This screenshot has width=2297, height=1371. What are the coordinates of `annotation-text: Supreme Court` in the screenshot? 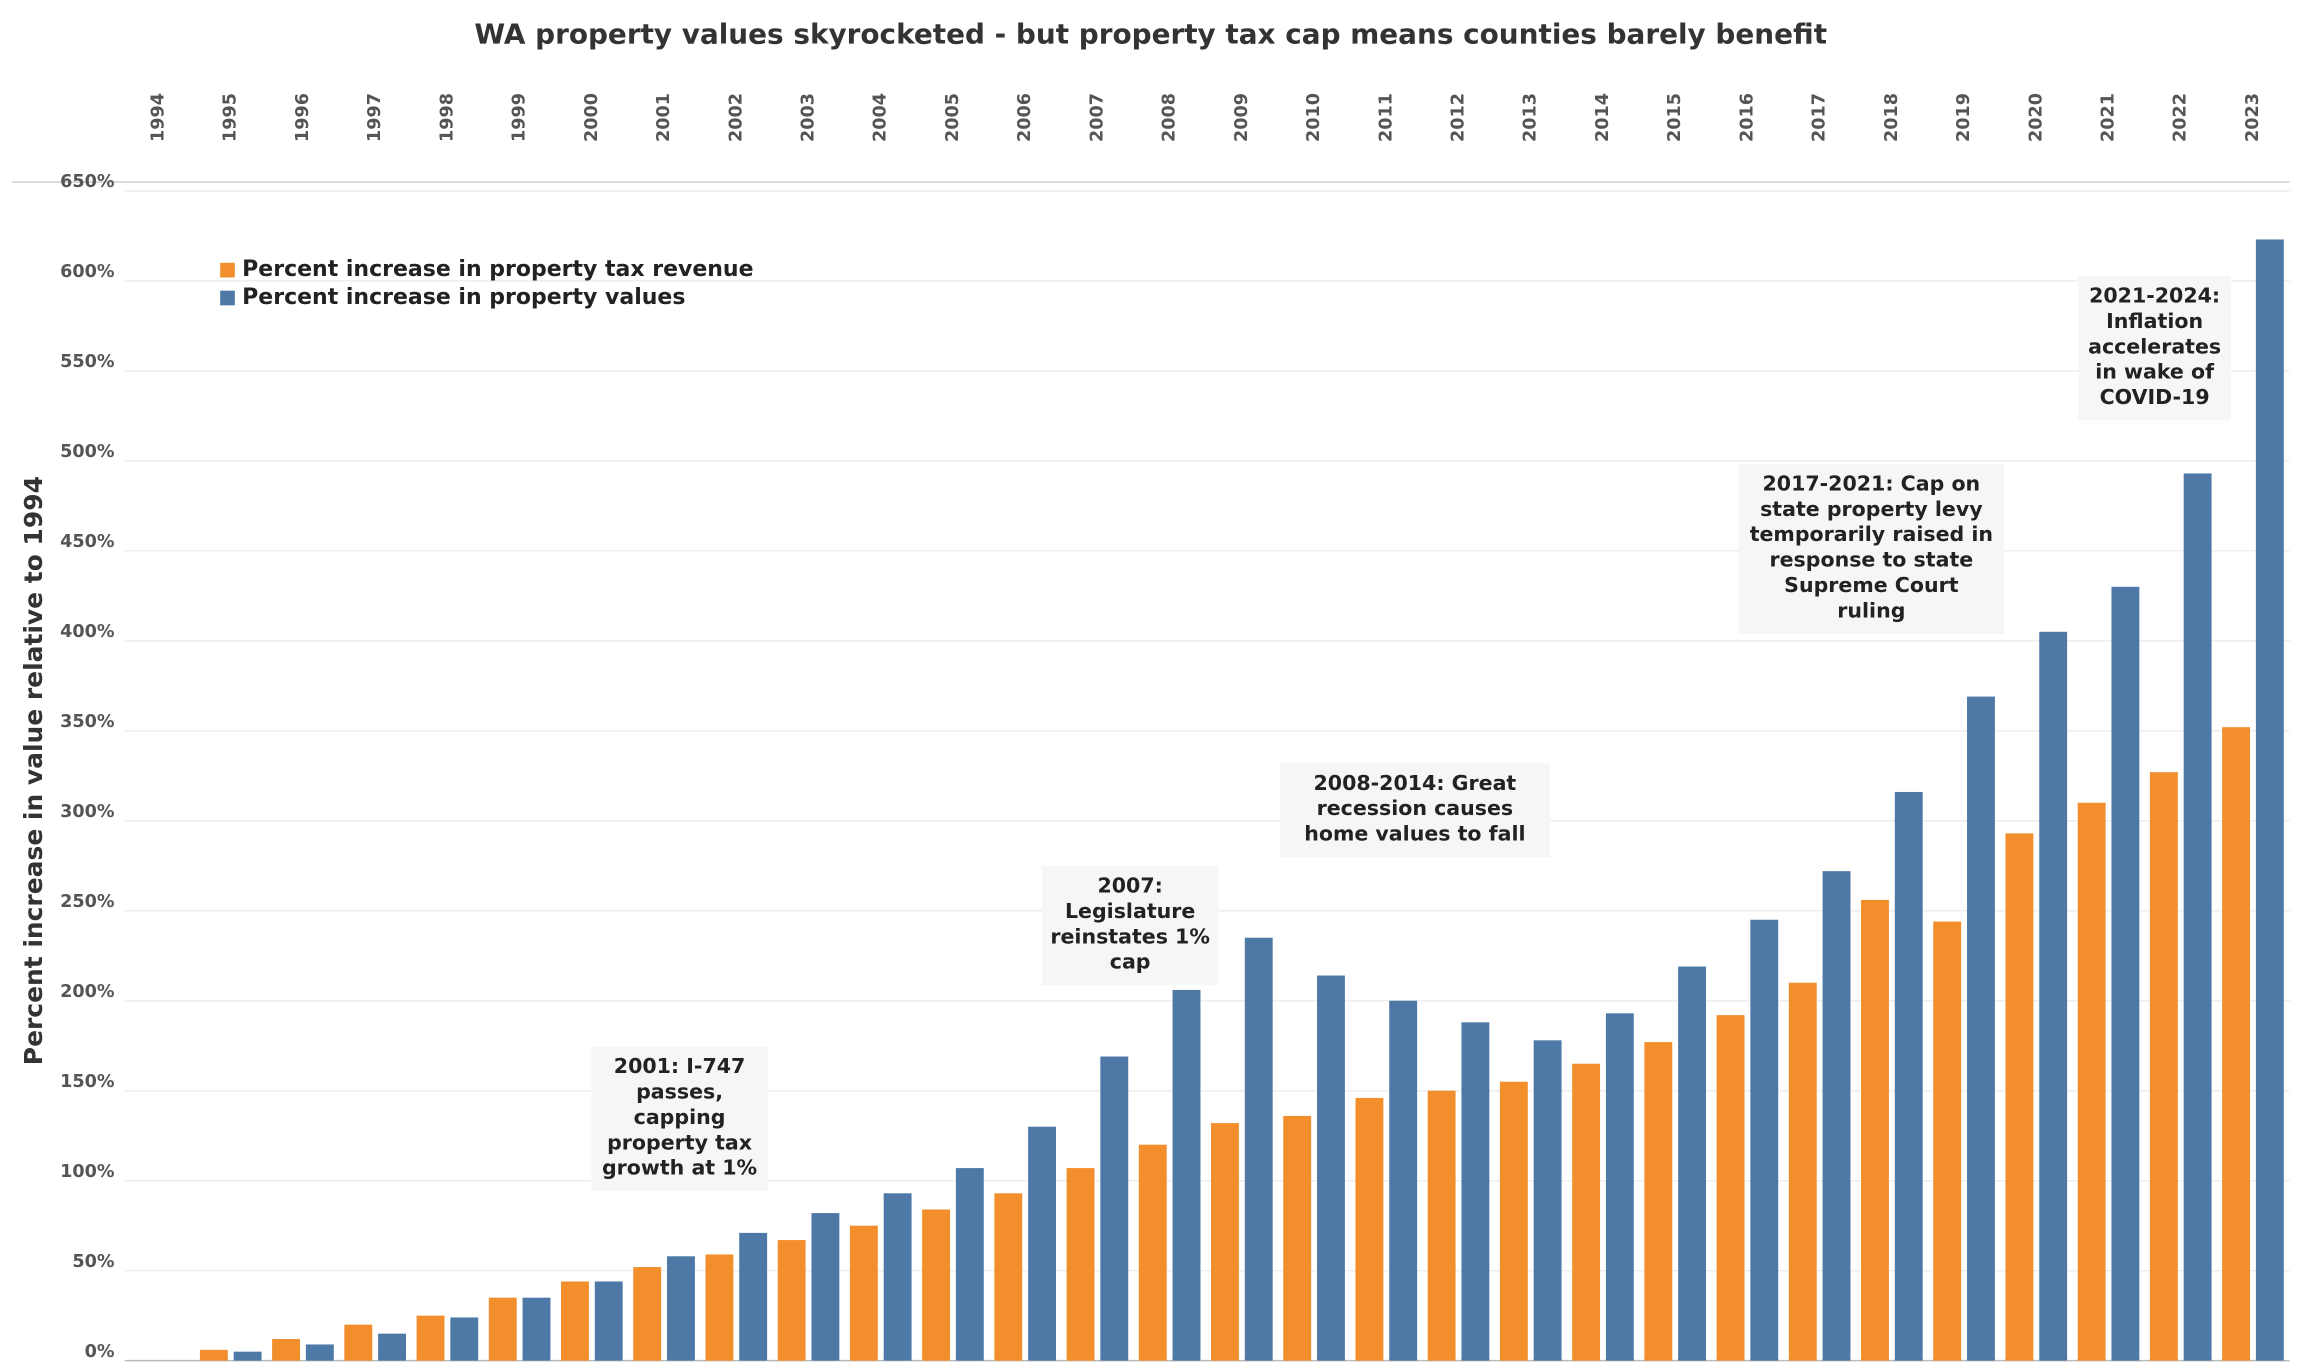 It's located at (1871, 585).